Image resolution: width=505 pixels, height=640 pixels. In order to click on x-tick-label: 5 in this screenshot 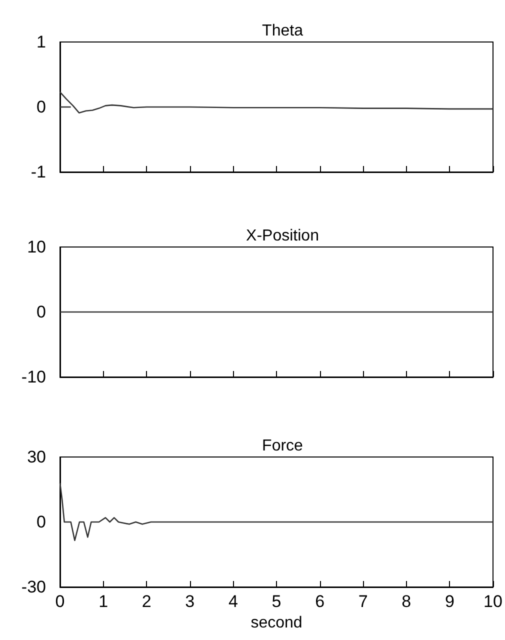, I will do `click(277, 601)`.